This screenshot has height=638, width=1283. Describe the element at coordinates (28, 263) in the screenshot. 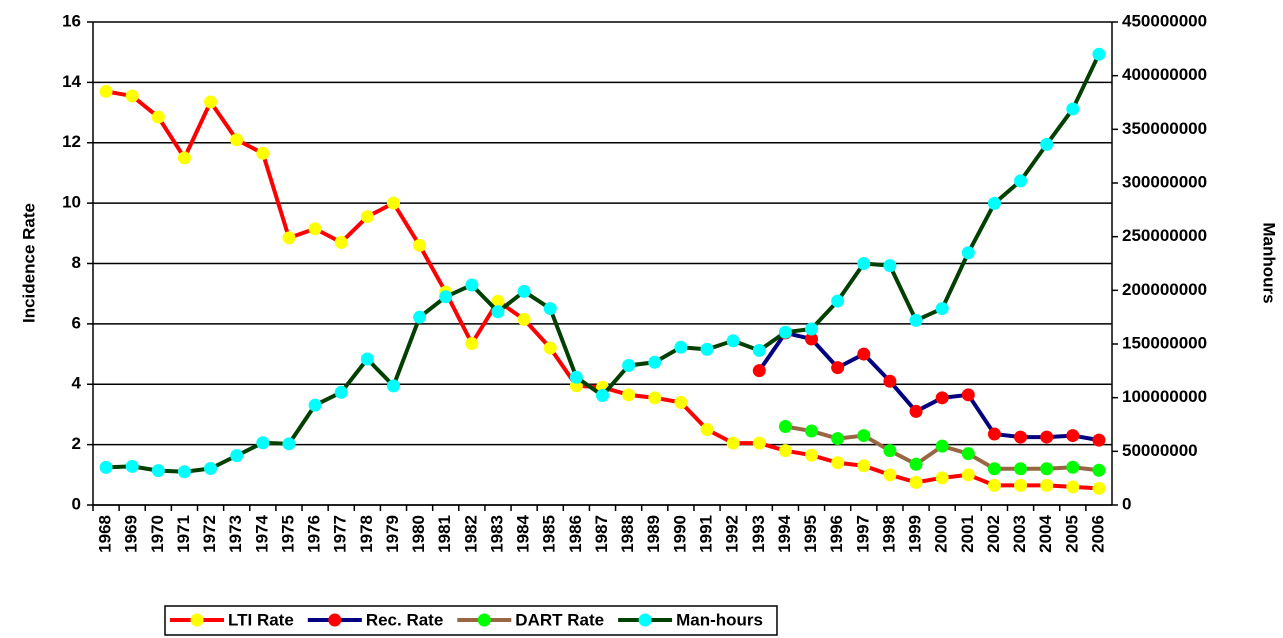

I see `y-axis-label: Incidence Rate` at that location.